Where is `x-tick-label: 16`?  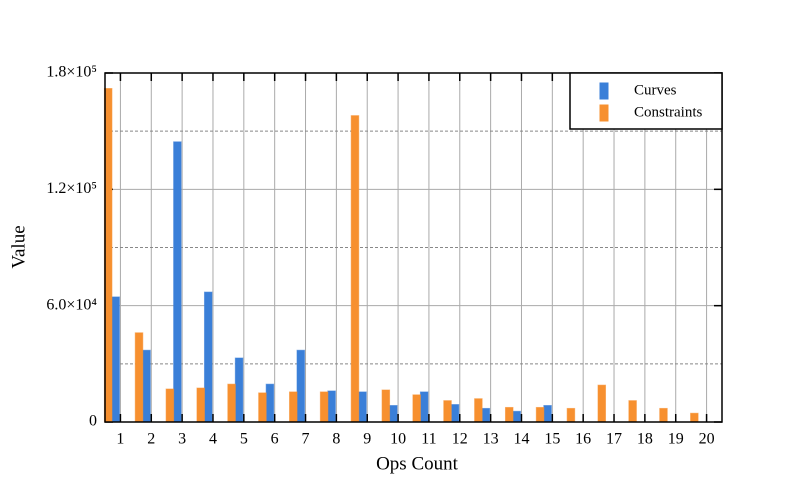 x-tick-label: 16 is located at coordinates (583, 439).